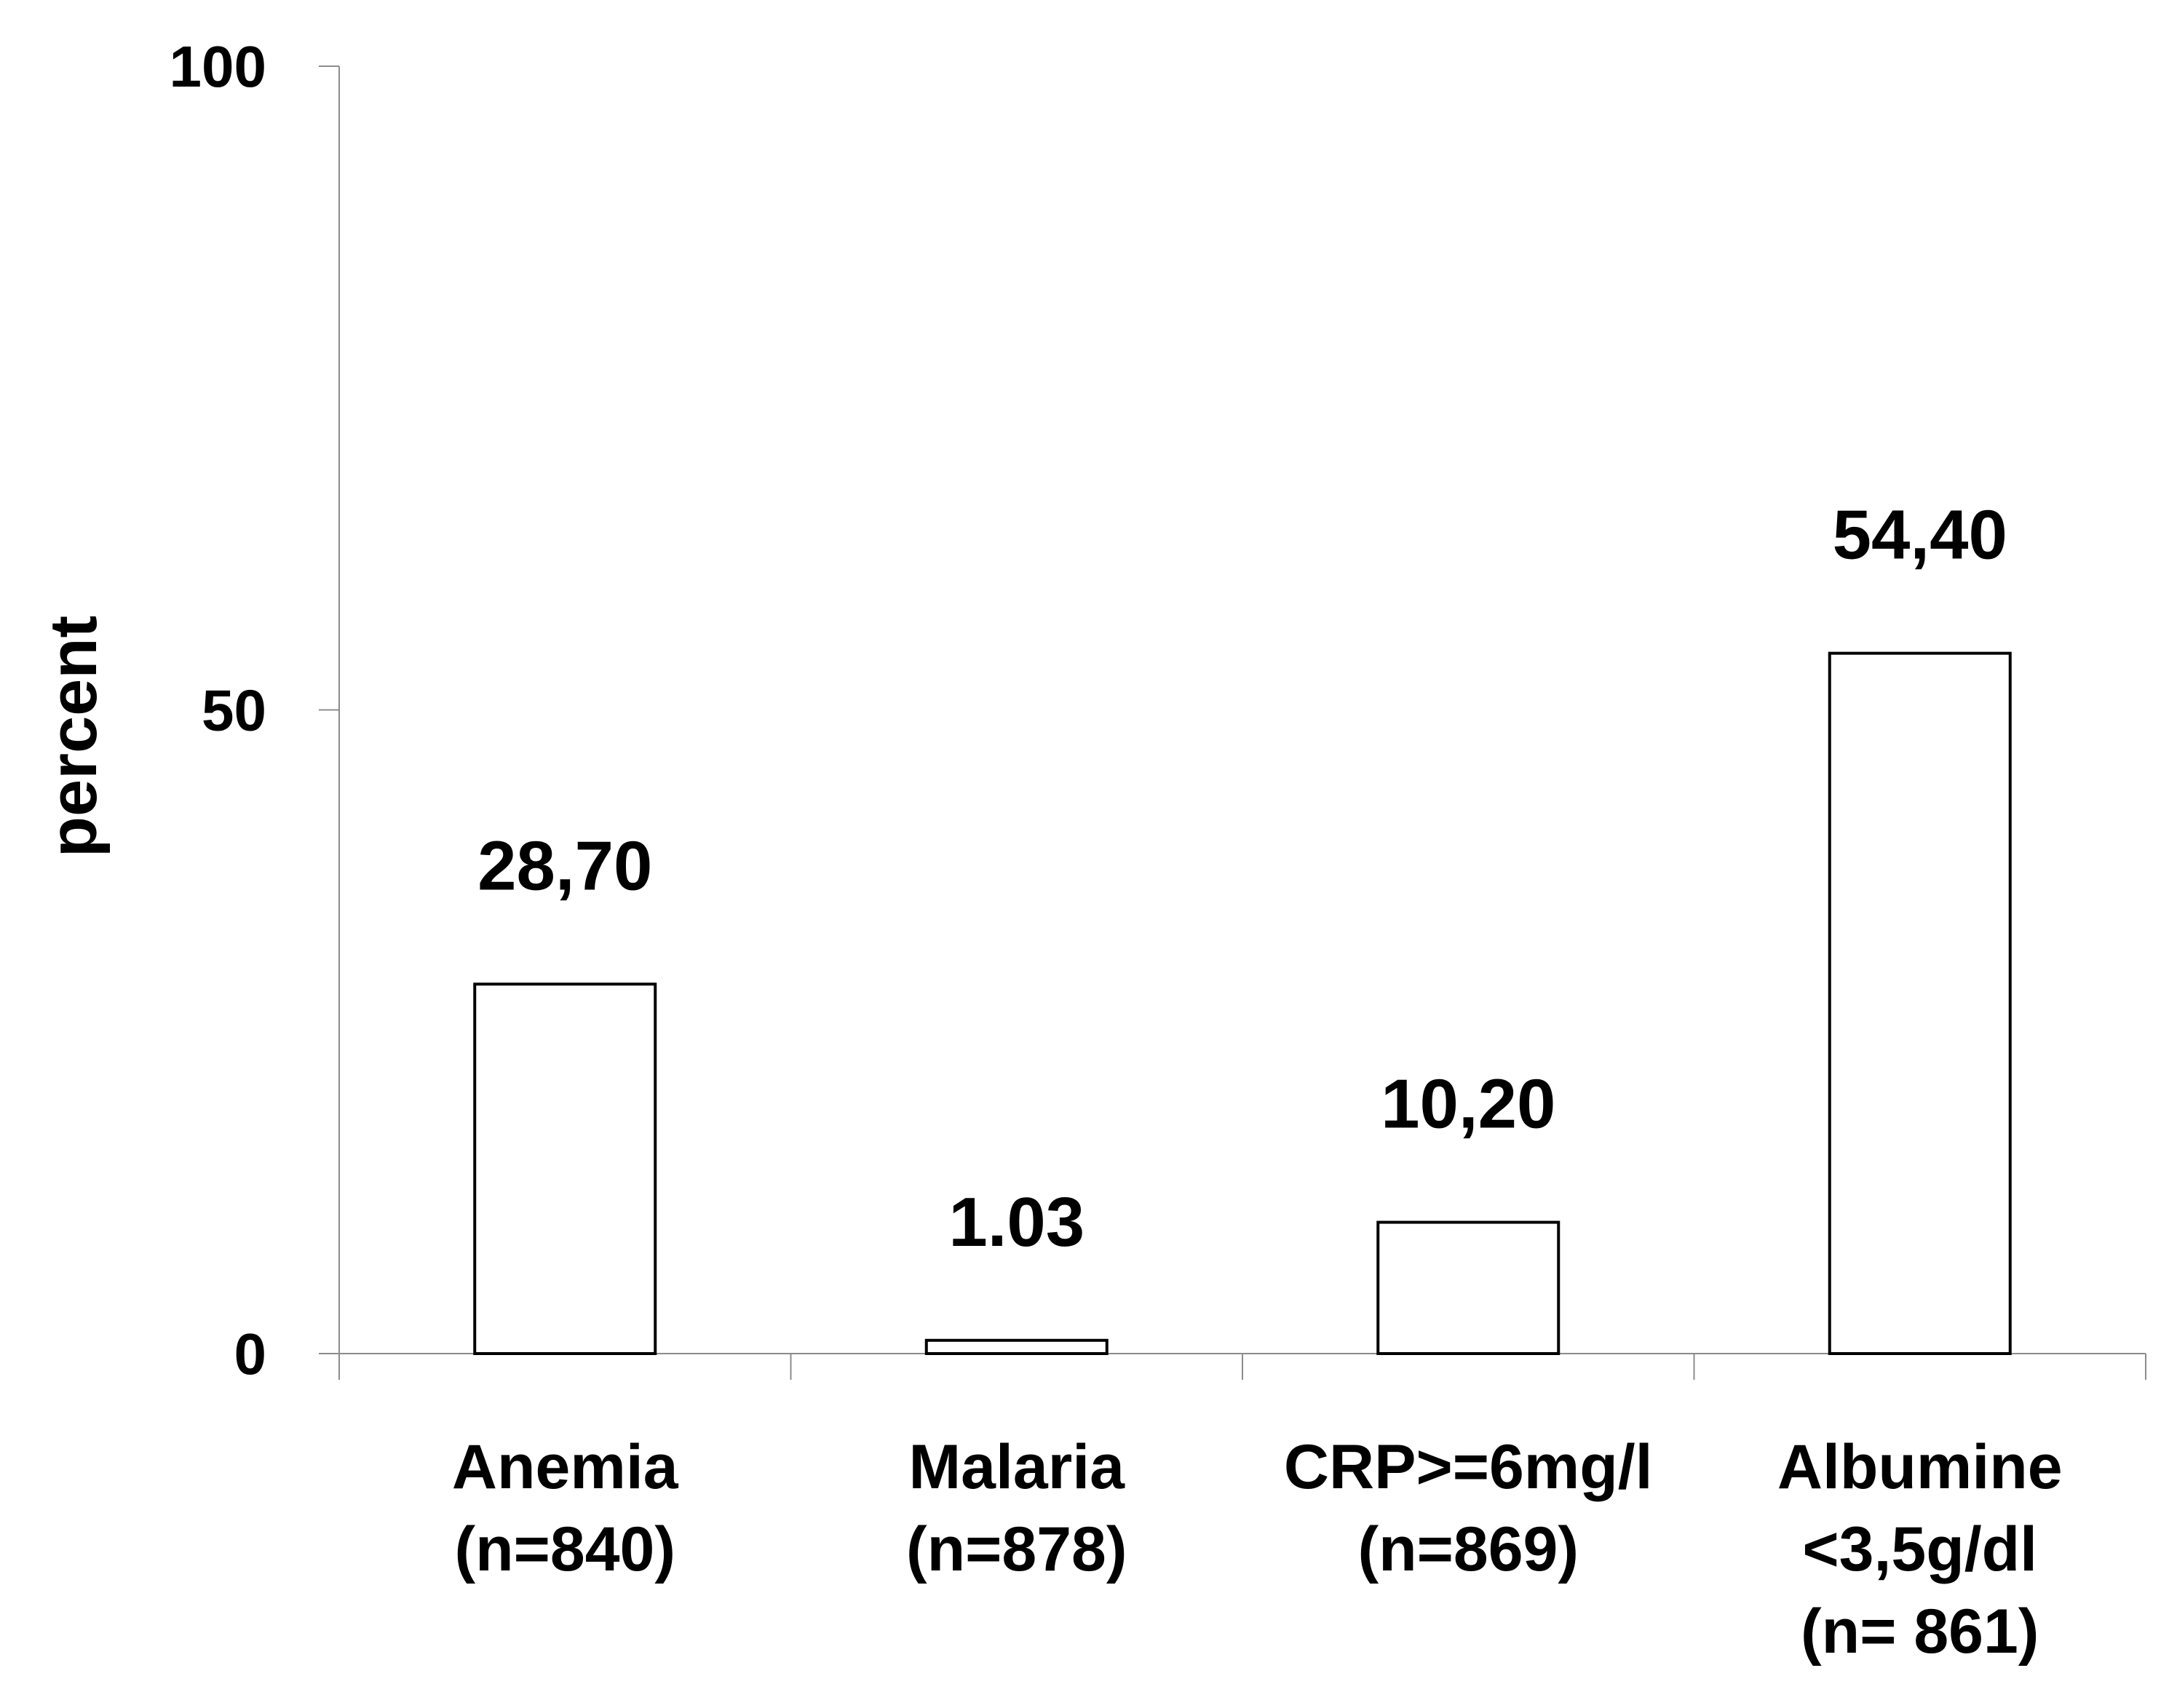 The height and width of the screenshot is (1708, 2169). What do you see at coordinates (1919, 1549) in the screenshot?
I see `category-label: <3,5g/dl` at bounding box center [1919, 1549].